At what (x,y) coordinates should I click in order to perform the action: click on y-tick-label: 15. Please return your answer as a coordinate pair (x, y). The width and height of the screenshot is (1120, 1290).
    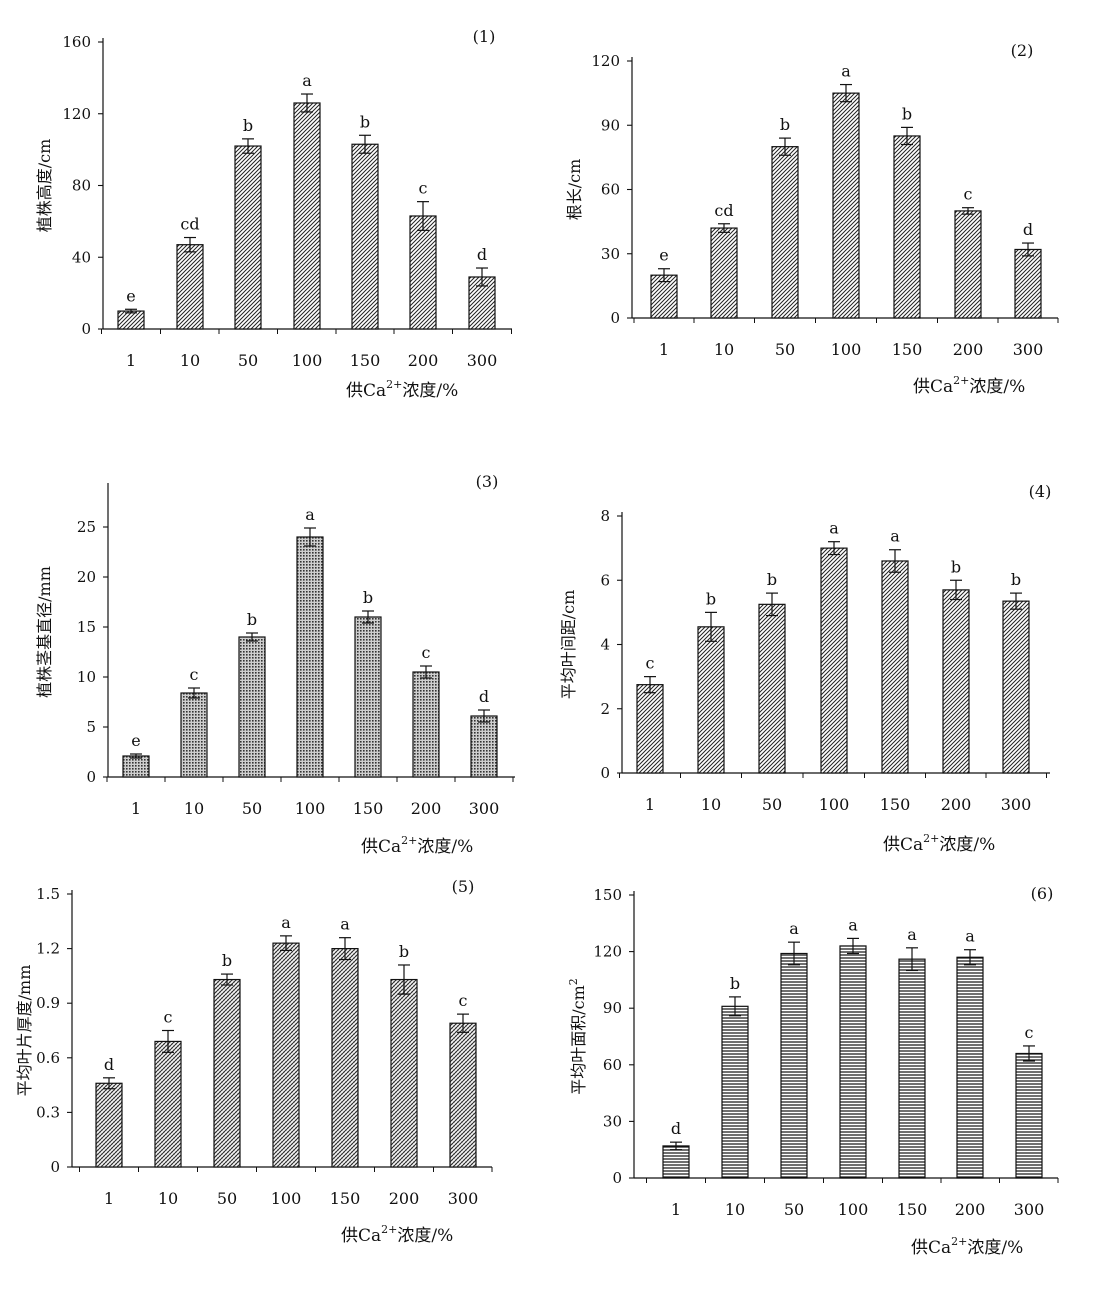
    Looking at the image, I should click on (86, 627).